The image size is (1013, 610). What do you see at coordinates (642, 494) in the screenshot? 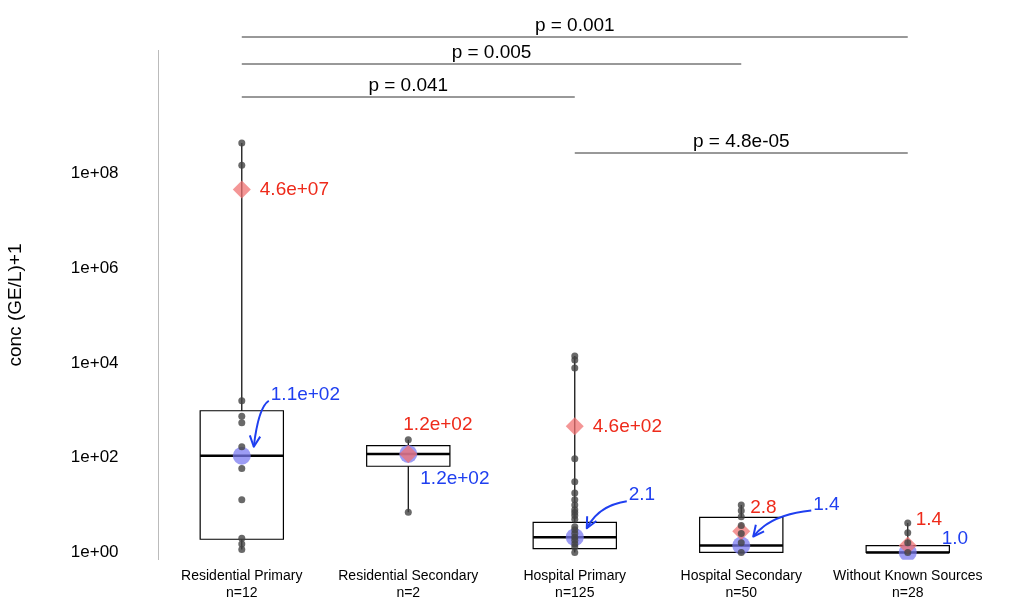
I see `data-label: 2.1` at bounding box center [642, 494].